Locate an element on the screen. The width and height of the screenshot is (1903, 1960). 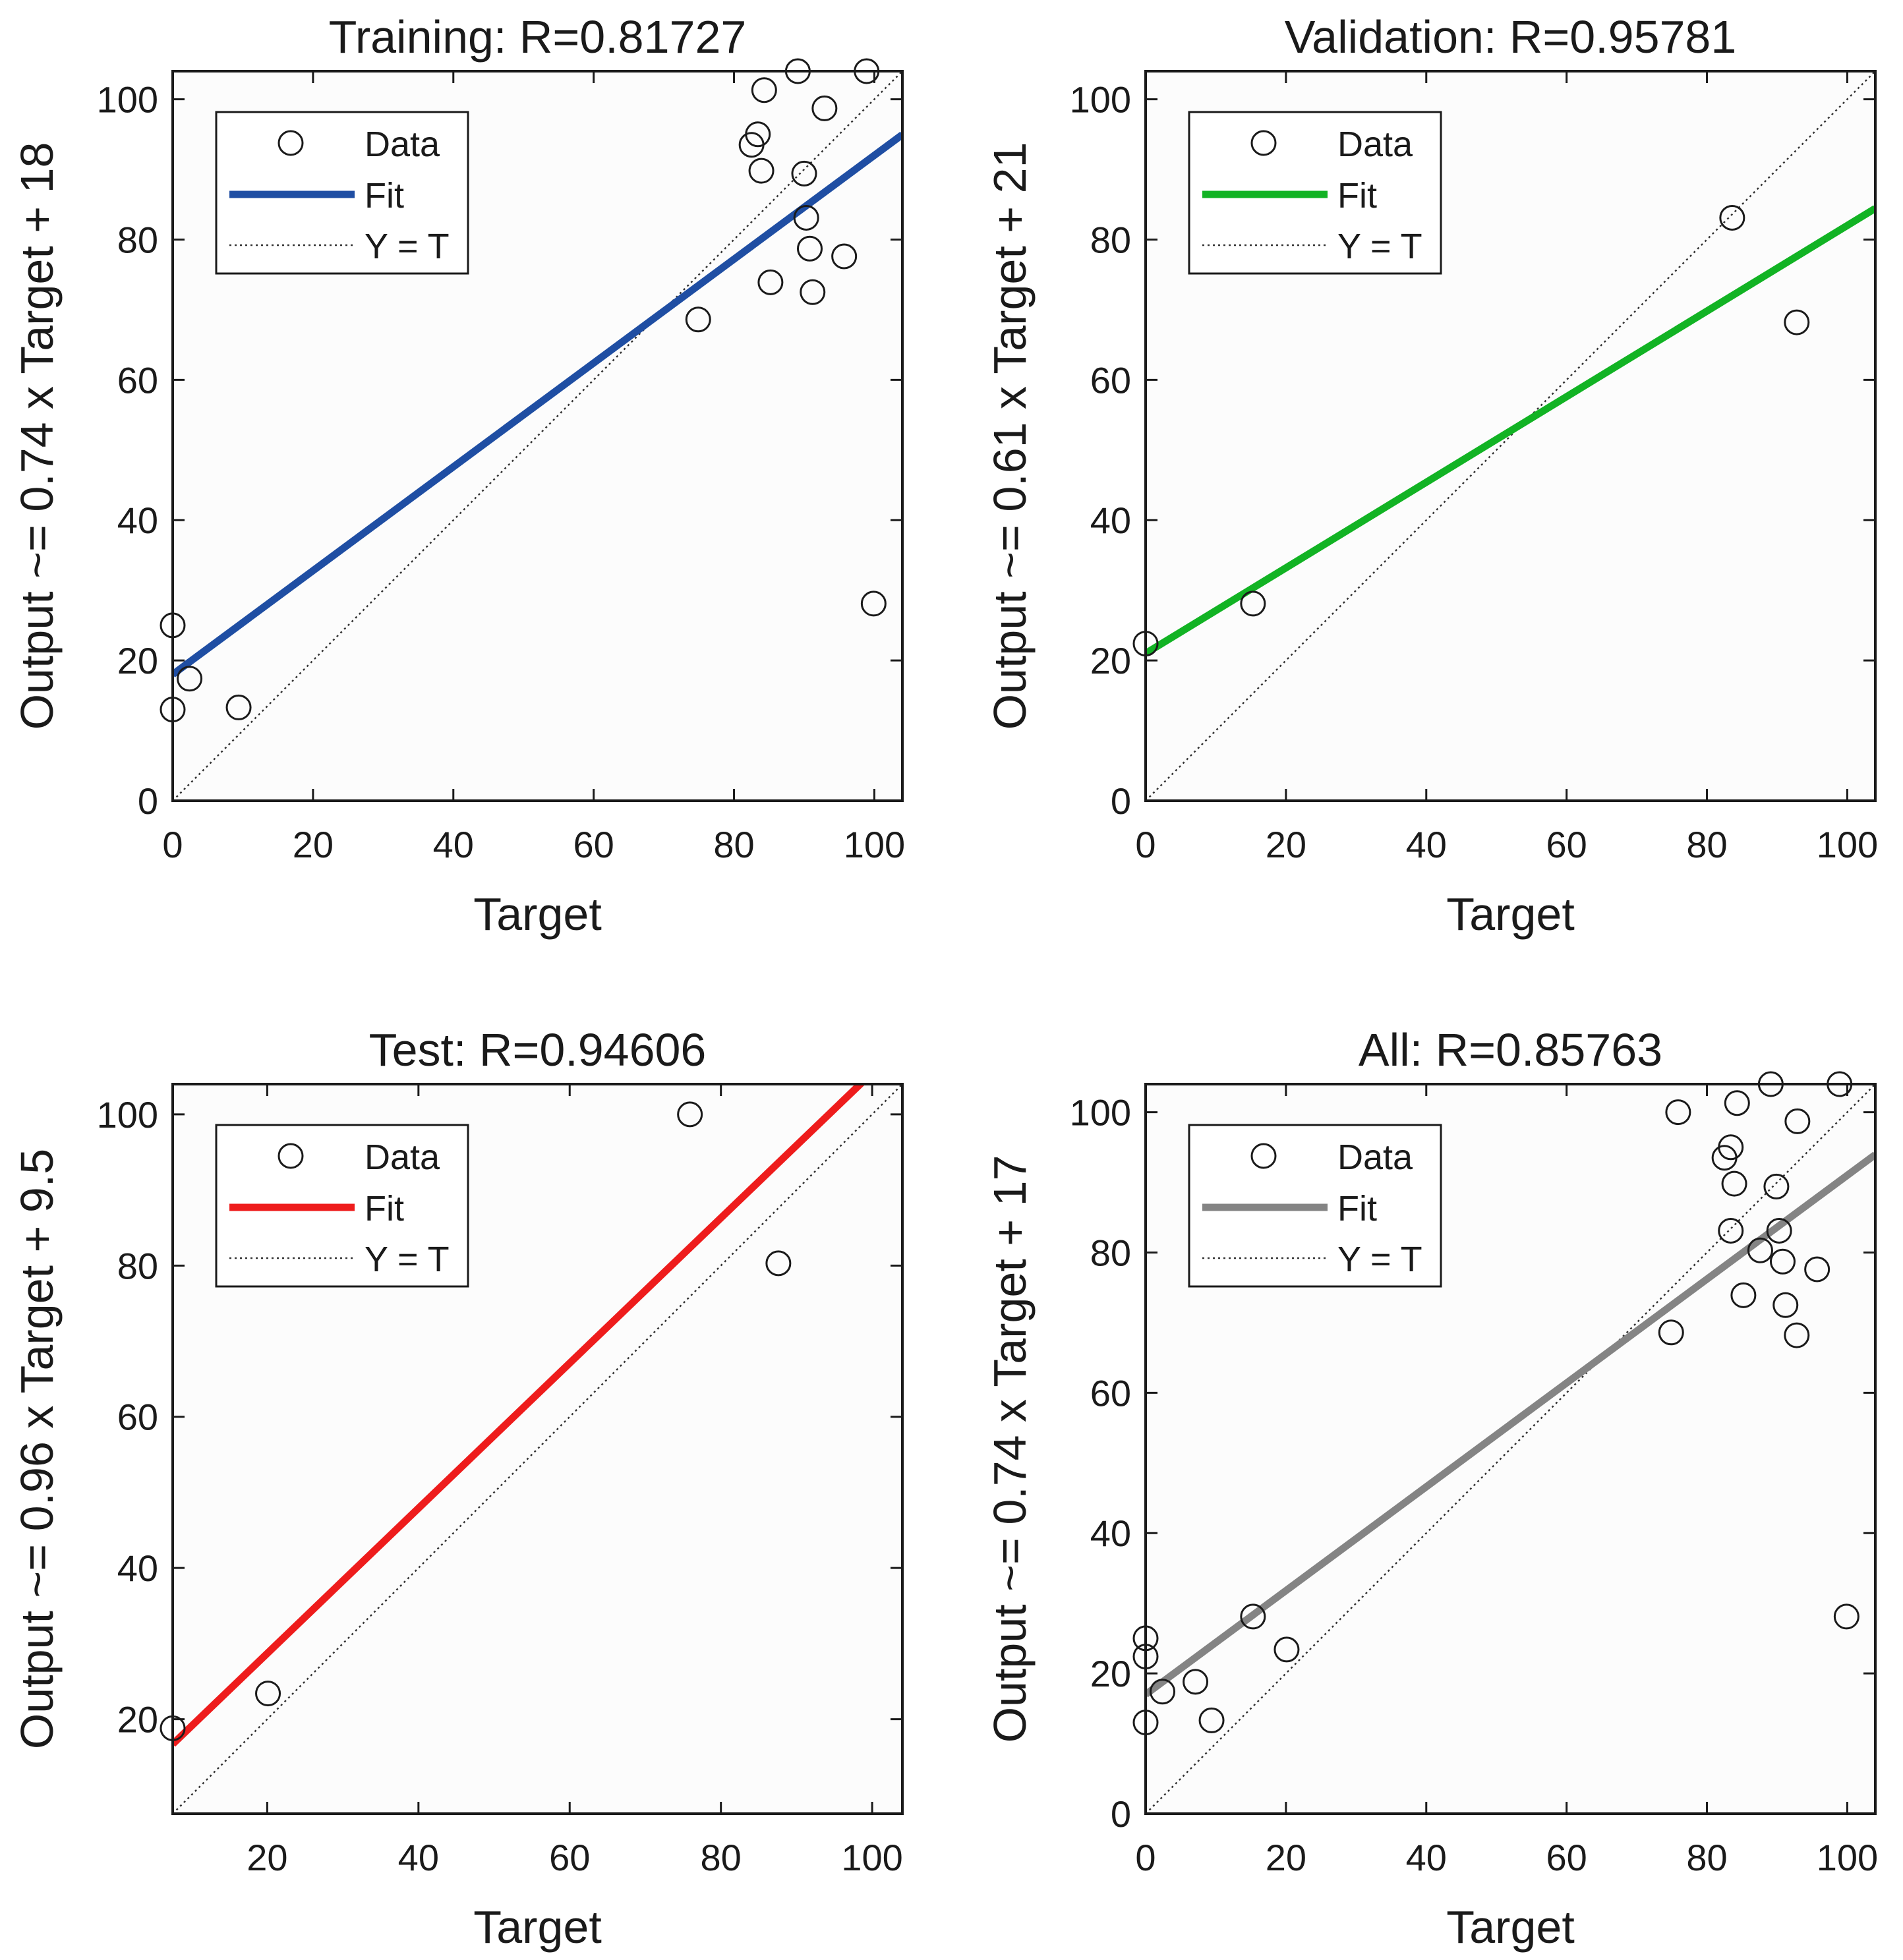
x-tick-label: 20 is located at coordinates (267, 1858).